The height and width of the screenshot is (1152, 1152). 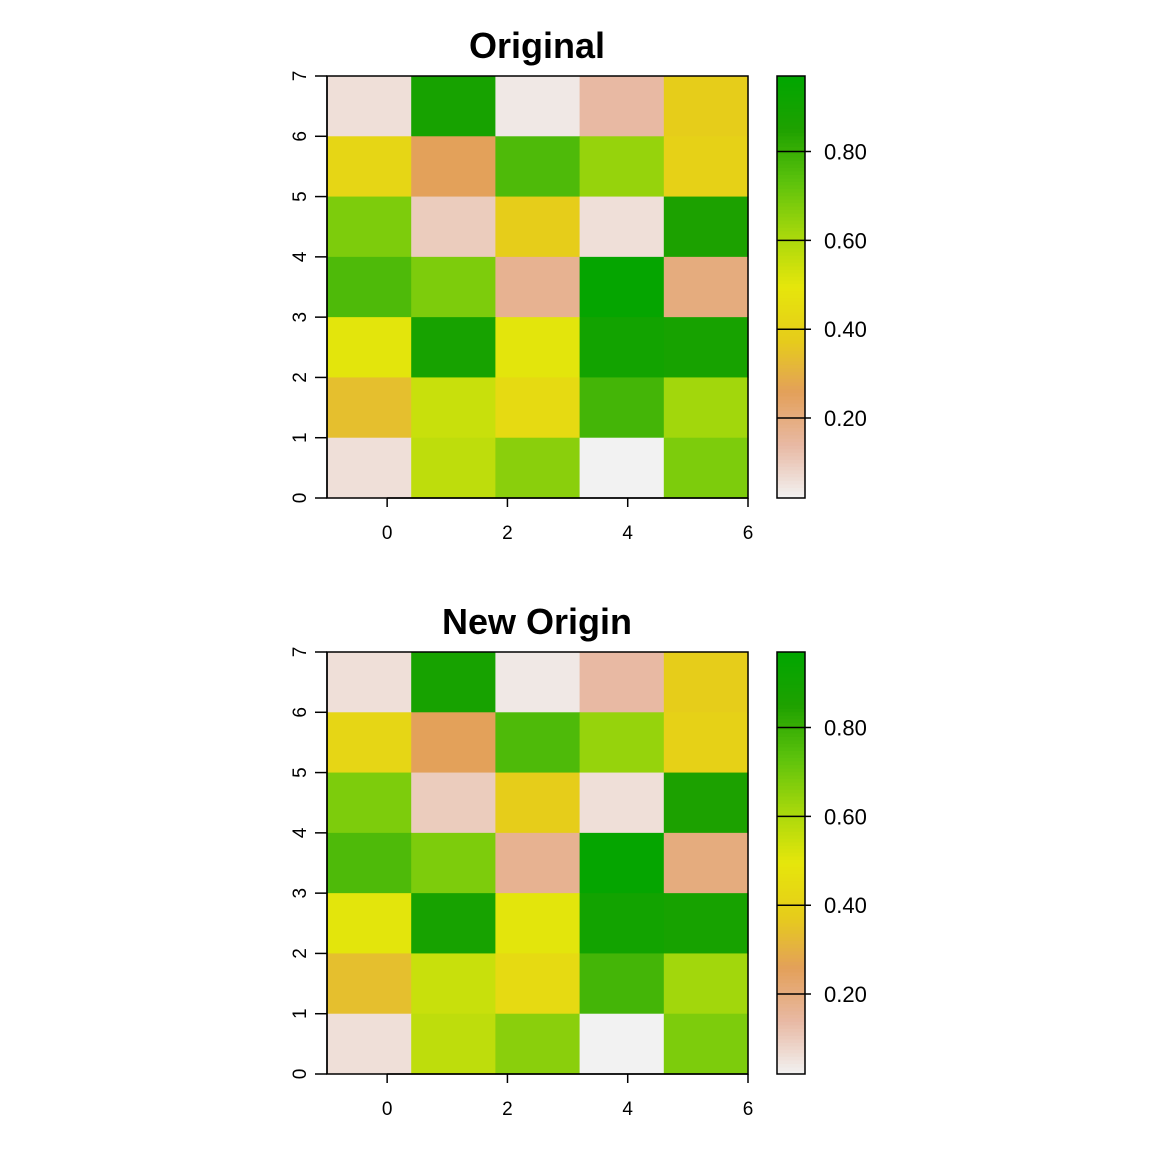 I want to click on y-tick-label: 2, so click(x=300, y=377).